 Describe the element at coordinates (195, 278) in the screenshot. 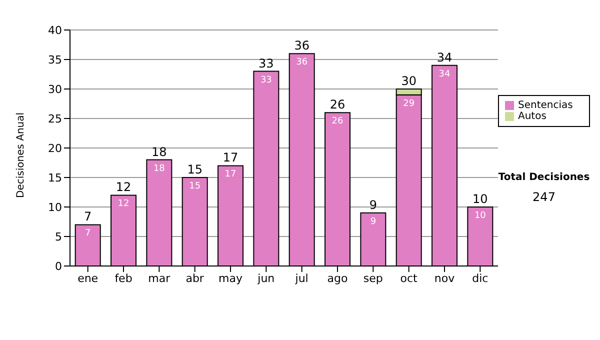

I see `x-tick-label: abr` at that location.